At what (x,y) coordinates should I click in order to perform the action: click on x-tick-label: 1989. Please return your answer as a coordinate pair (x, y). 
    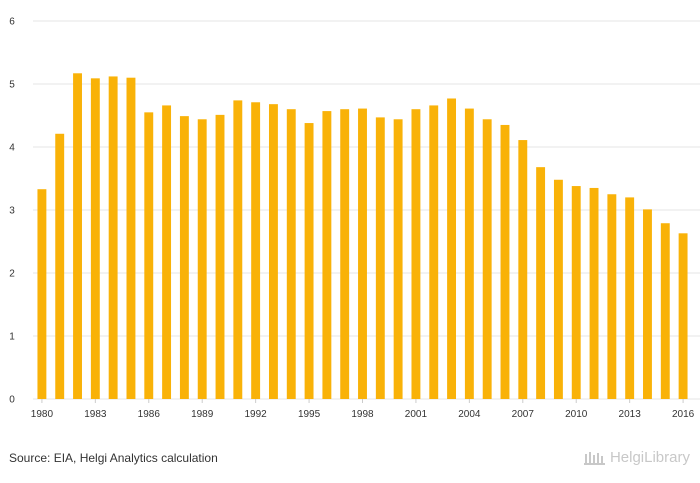
    Looking at the image, I should click on (202, 414).